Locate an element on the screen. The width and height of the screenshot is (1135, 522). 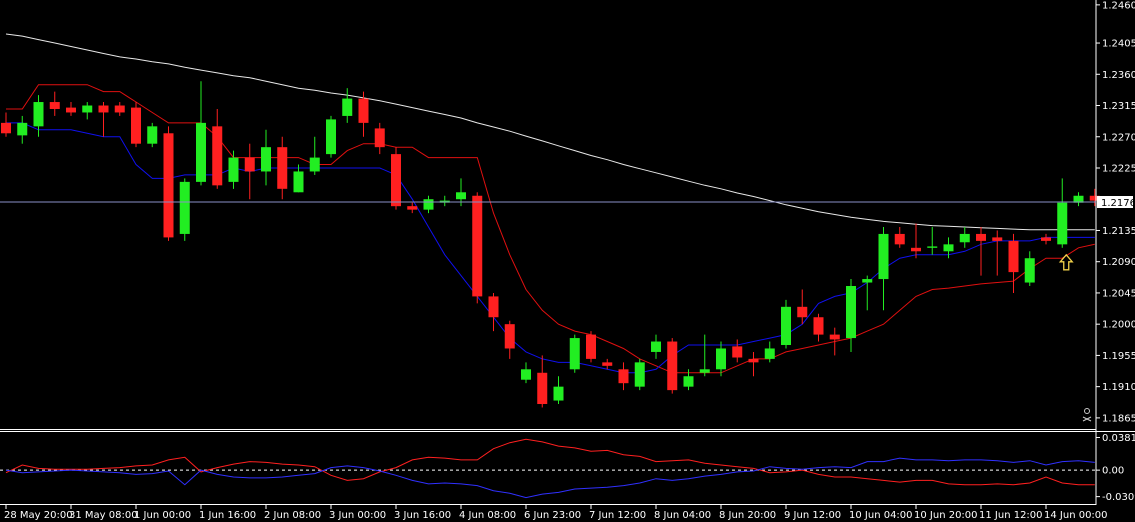
indicator-tick-label: -0.0309 is located at coordinates (1118, 497).